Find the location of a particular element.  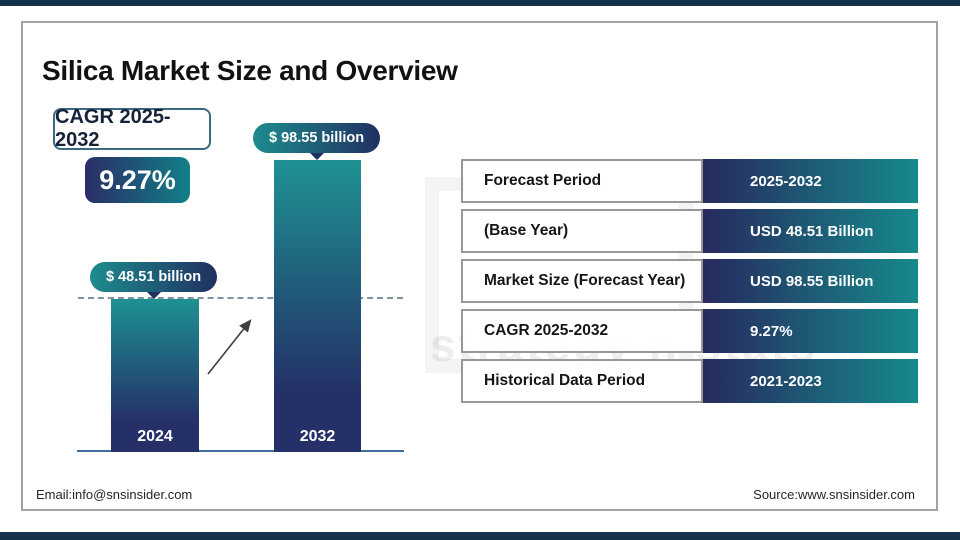

bottom-accent-strip is located at coordinates (480, 536).